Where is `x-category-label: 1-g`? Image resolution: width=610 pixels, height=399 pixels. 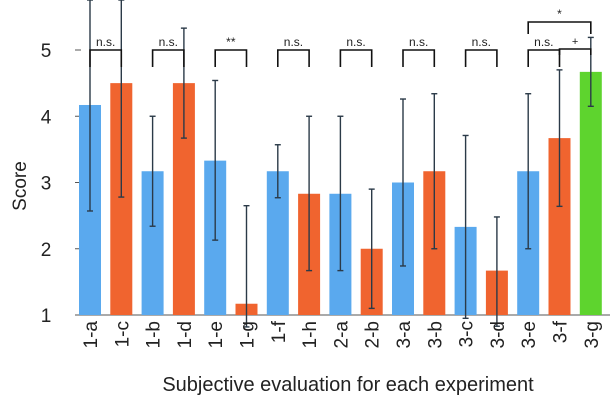 x-category-label: 1-g is located at coordinates (248, 334).